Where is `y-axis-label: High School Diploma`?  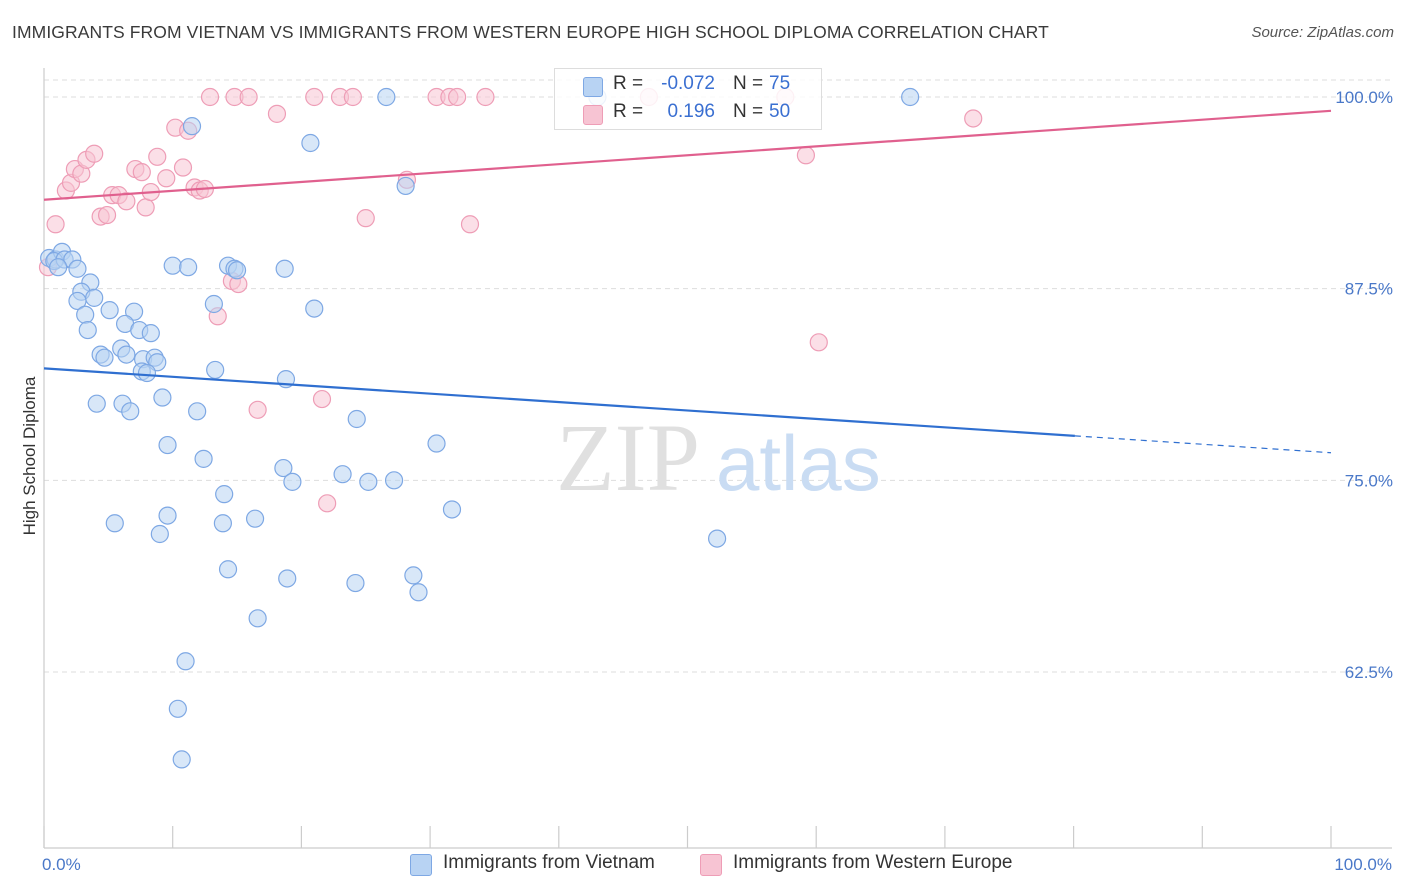
y-axis-label: High School Diploma is located at coordinates (29, 455).